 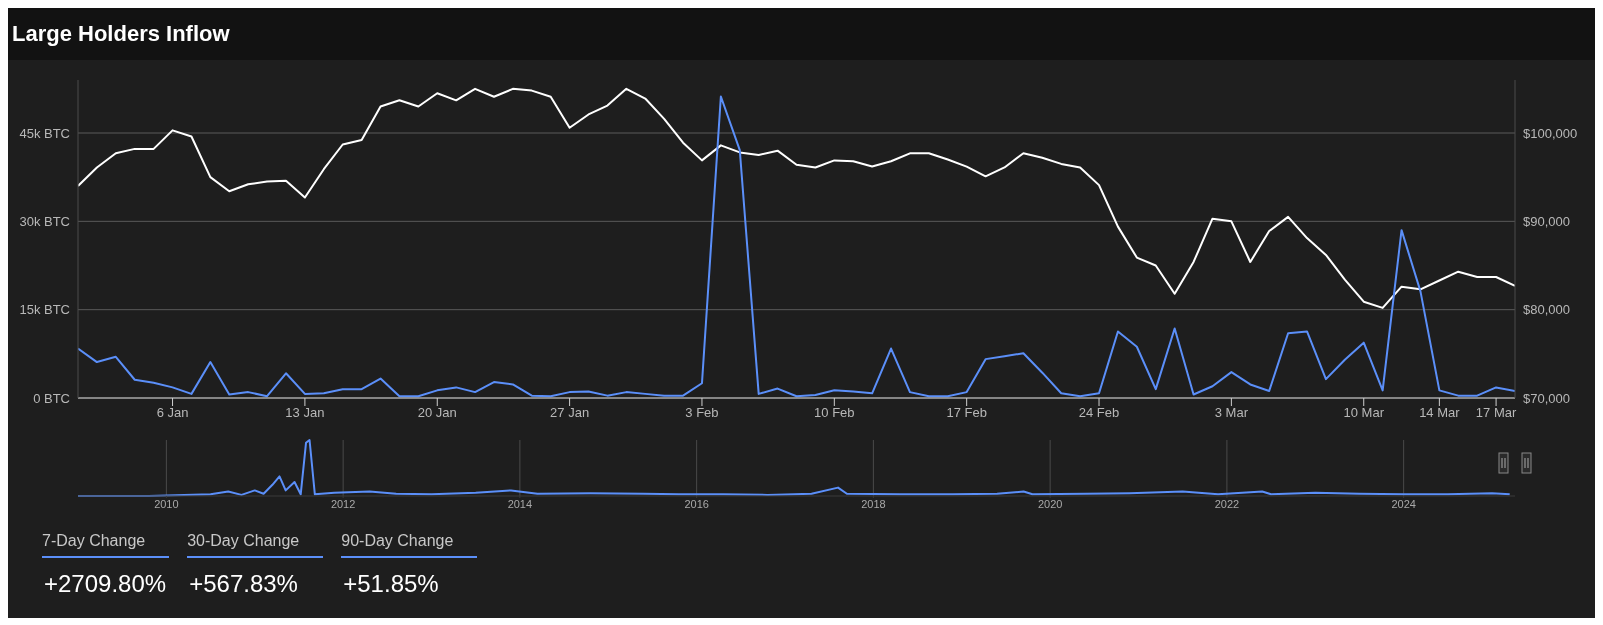 I want to click on text: 90-Day Change, so click(x=409, y=545).